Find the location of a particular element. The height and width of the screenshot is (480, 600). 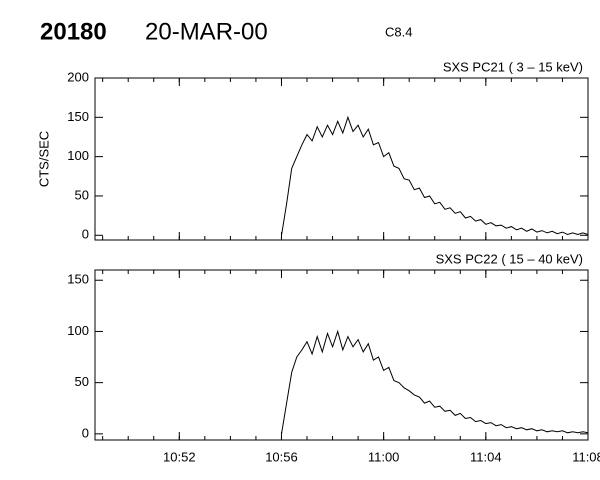

x-tick-label: 11:04 is located at coordinates (486, 456).